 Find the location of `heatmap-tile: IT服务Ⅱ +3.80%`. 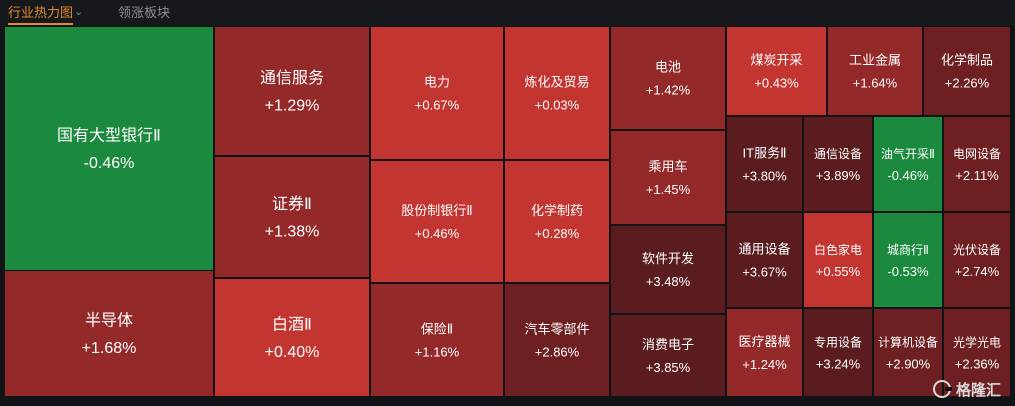

heatmap-tile: IT服务Ⅱ +3.80% is located at coordinates (764, 164).